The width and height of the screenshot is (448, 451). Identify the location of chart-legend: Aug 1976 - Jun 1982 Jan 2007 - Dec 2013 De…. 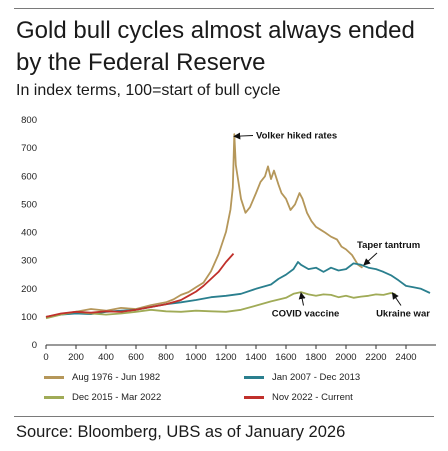
(246, 390).